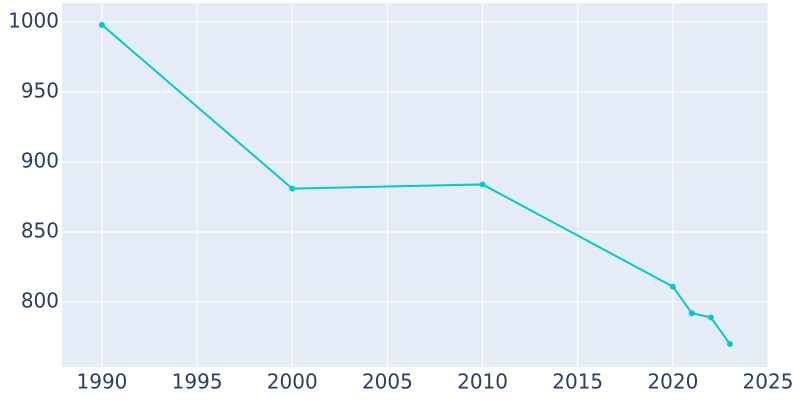 Image resolution: width=800 pixels, height=400 pixels. Describe the element at coordinates (40, 161) in the screenshot. I see `y-tick-label: 900` at that location.